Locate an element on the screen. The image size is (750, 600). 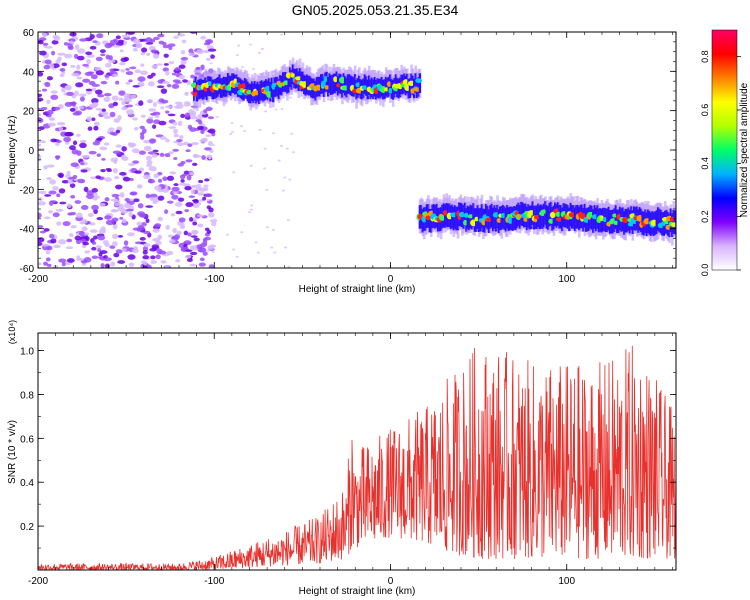
y-tick-label: -40 is located at coordinates (27, 230).